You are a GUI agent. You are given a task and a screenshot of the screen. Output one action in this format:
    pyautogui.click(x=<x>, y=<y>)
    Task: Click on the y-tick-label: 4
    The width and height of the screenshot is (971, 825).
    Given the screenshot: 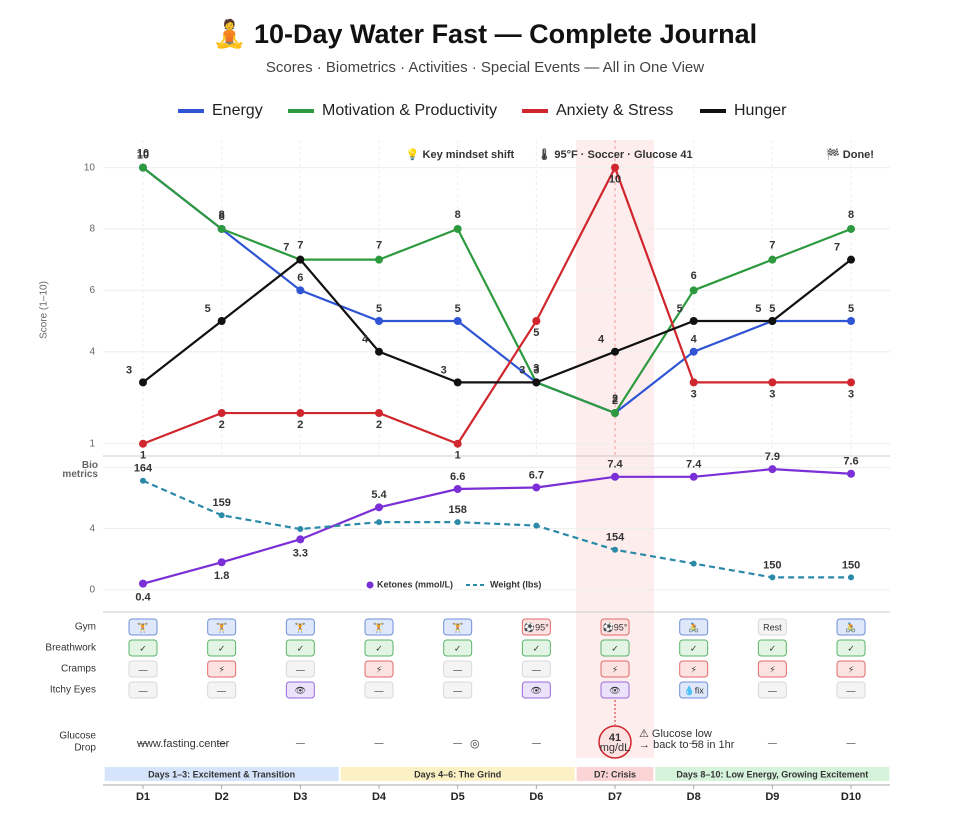 What is the action you would take?
    pyautogui.click(x=92, y=528)
    